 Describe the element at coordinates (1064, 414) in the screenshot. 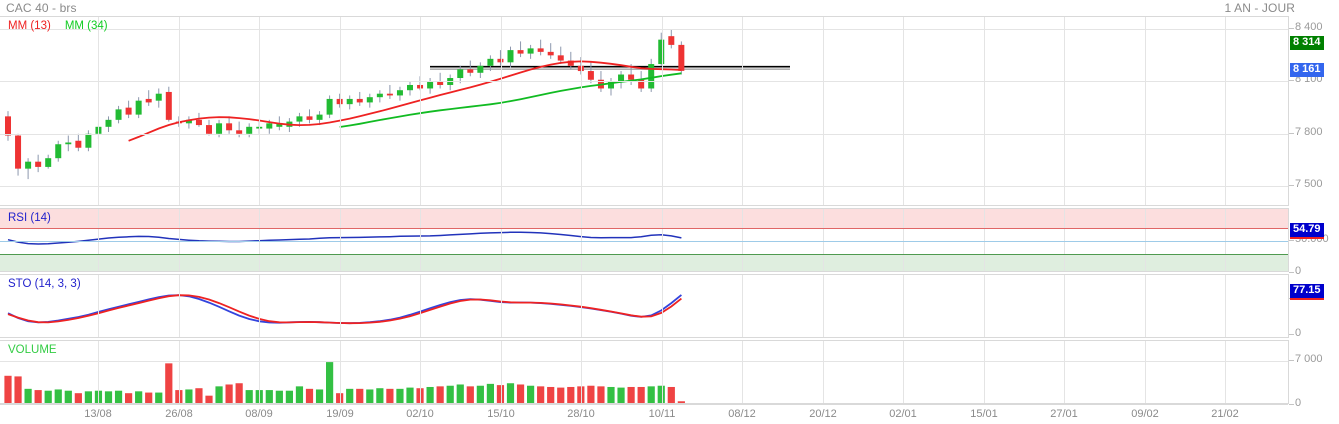

I see `x-axis-tick: 27/01` at that location.